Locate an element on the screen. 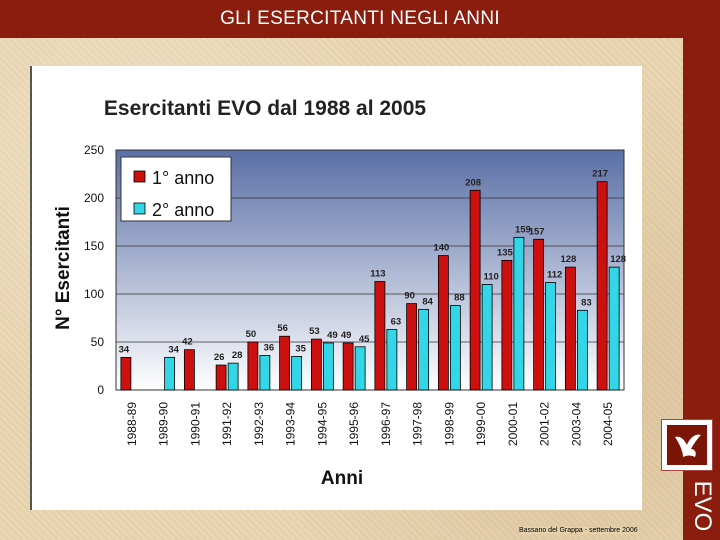 This screenshot has height=540, width=720. y-tick-label: 50 is located at coordinates (98, 342).